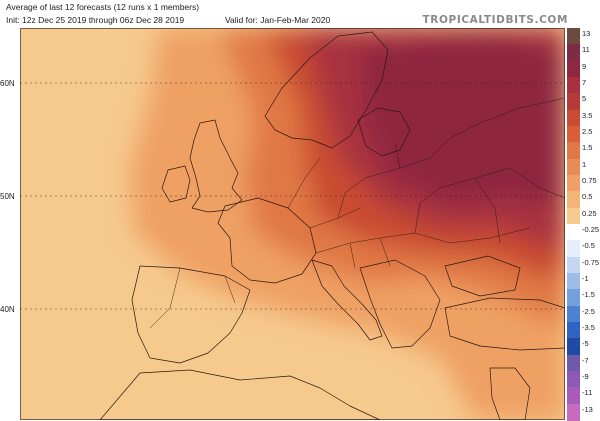 The image size is (600, 421). I want to click on colorbar-label: -0.75, so click(591, 262).